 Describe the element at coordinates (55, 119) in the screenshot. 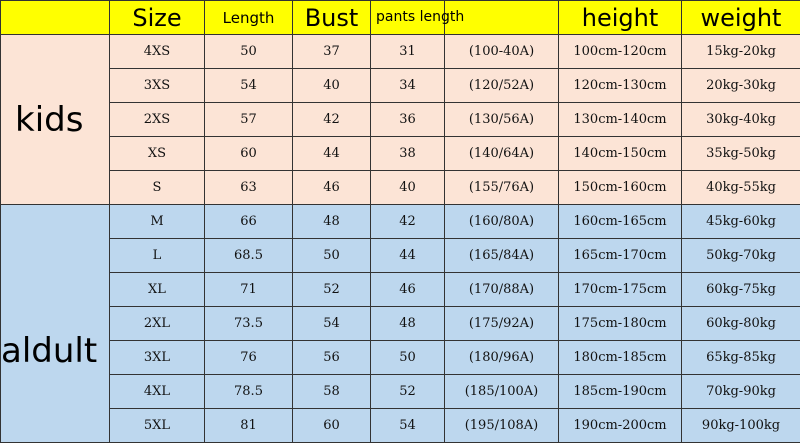

I see `group-label-kids: kids` at that location.